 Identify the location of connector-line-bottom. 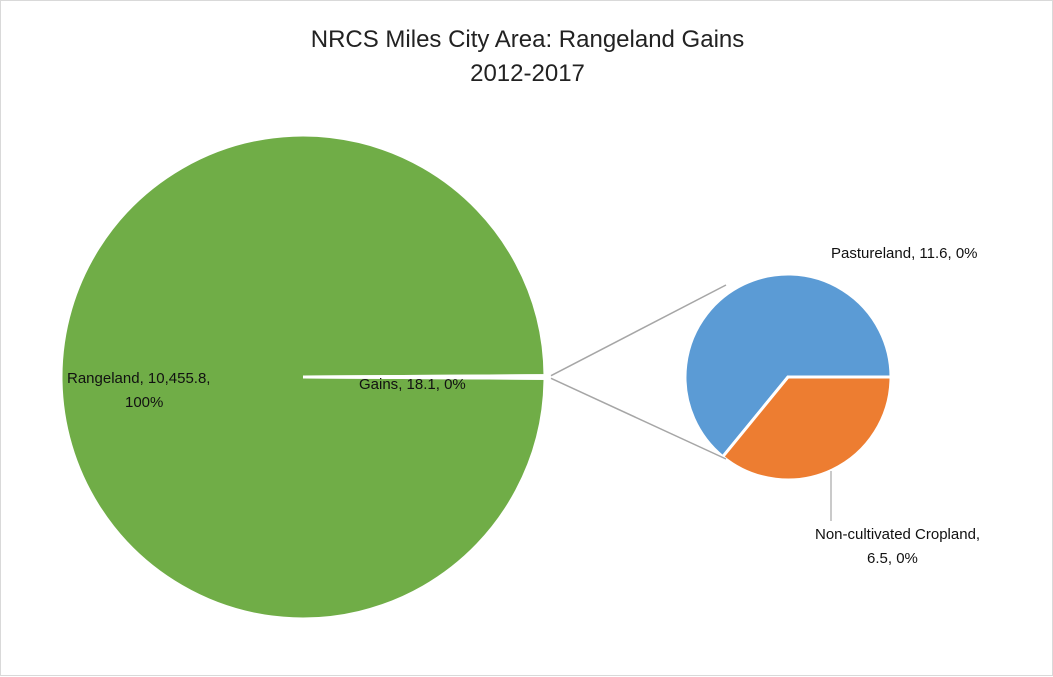
(638, 418).